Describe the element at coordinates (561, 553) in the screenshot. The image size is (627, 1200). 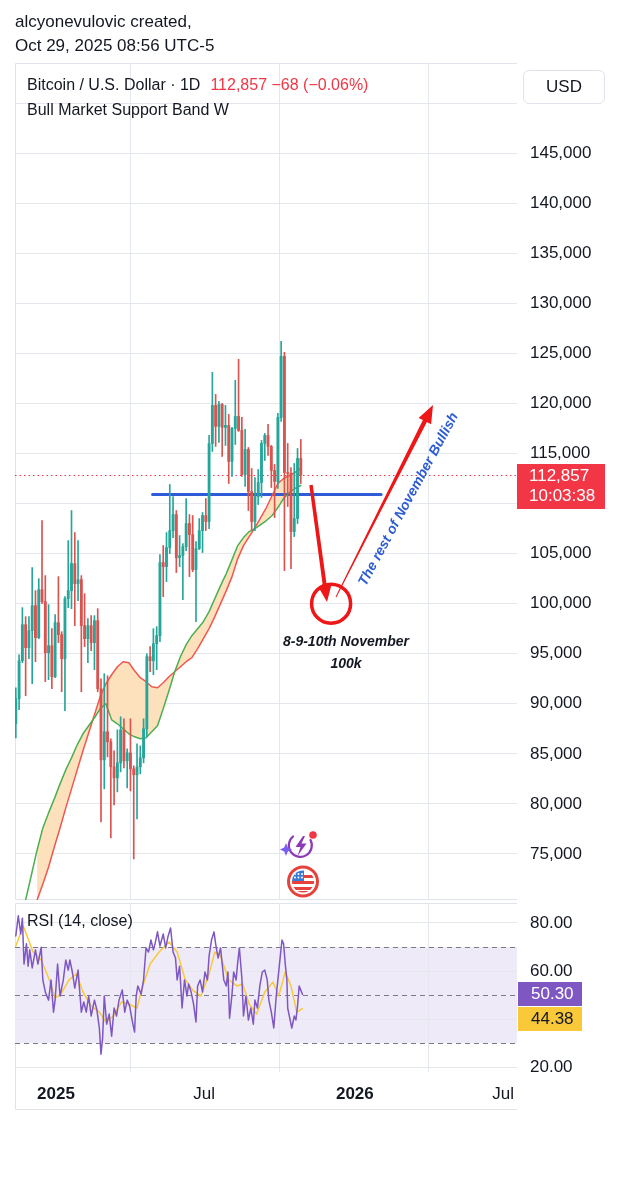
I see `y-tick-label: 105,000` at that location.